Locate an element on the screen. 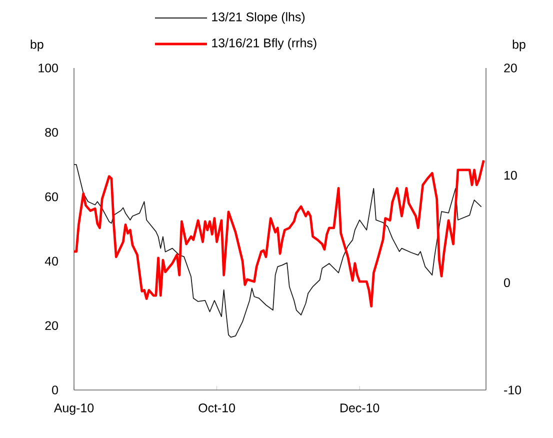  y-tick-label: 40 is located at coordinates (51, 261).